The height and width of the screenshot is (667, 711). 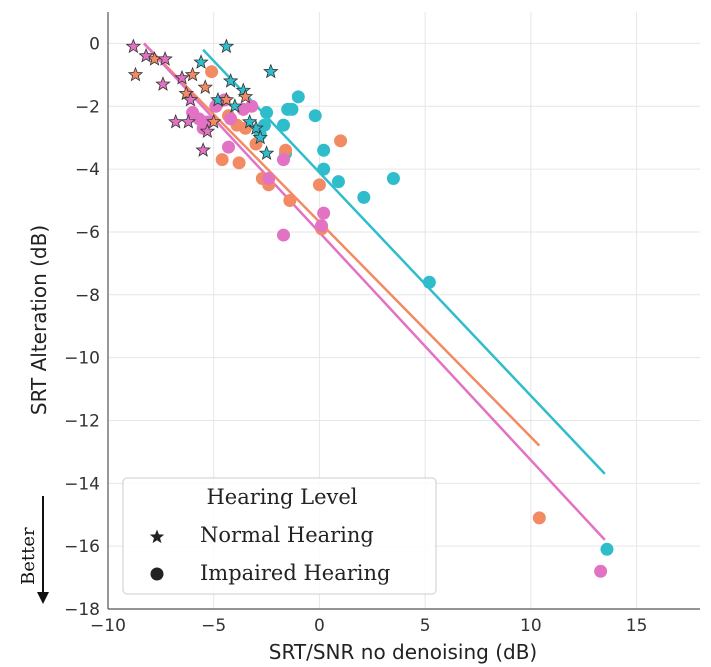 What do you see at coordinates (425, 626) in the screenshot?
I see `x-tick-label: 5` at bounding box center [425, 626].